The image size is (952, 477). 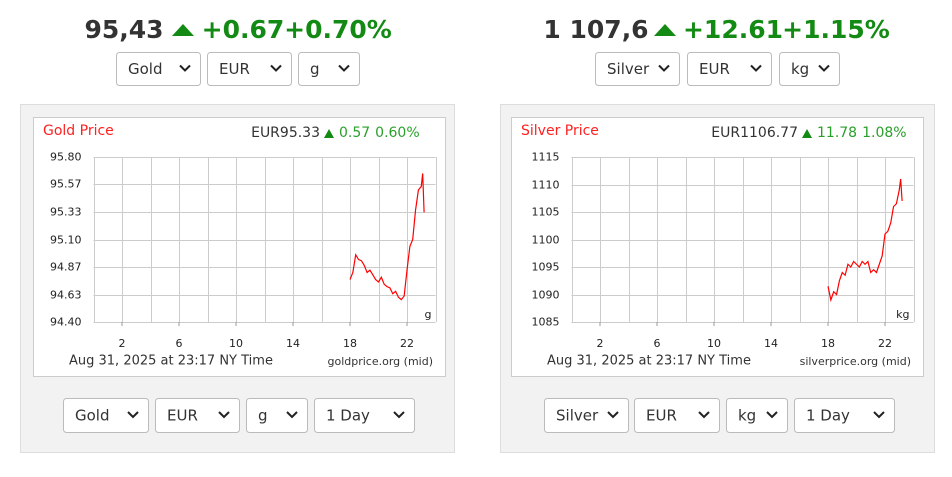 I want to click on summary-change-pct: 0.60%, so click(x=397, y=133).